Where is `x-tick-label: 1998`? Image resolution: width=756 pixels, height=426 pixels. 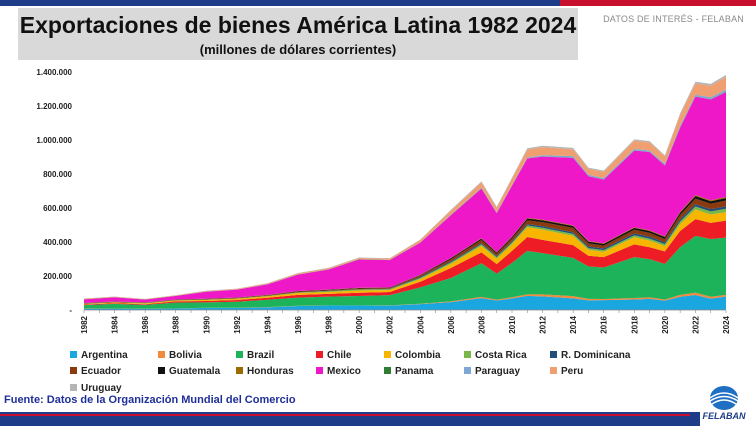 x-tick-label: 1998 is located at coordinates (329, 324).